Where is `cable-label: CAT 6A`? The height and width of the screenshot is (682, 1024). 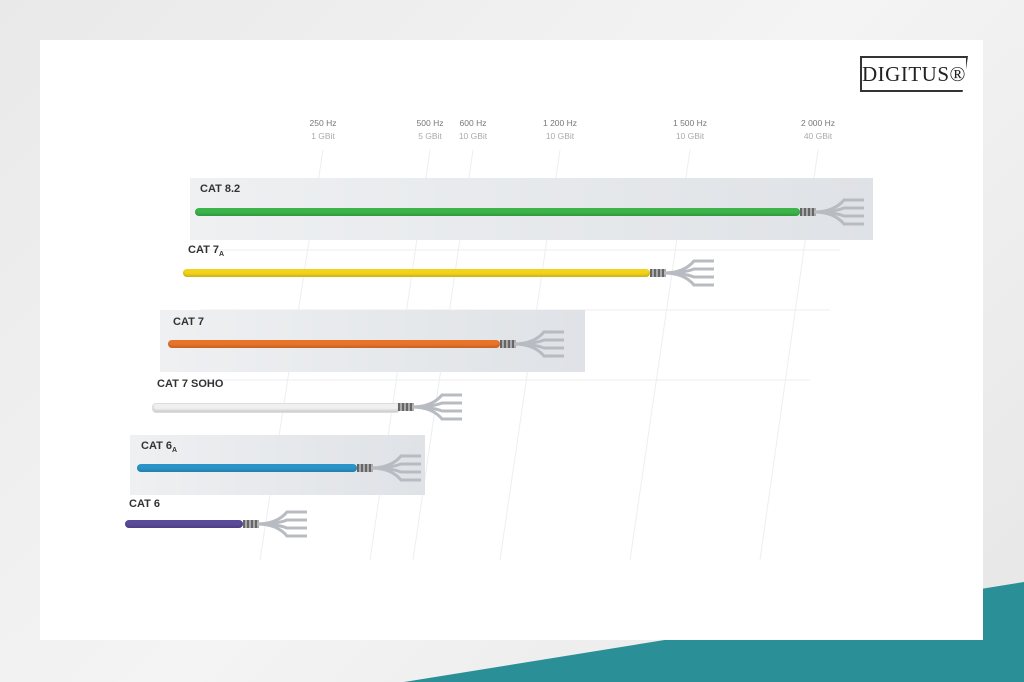
cable-label: CAT 6A is located at coordinates (159, 447).